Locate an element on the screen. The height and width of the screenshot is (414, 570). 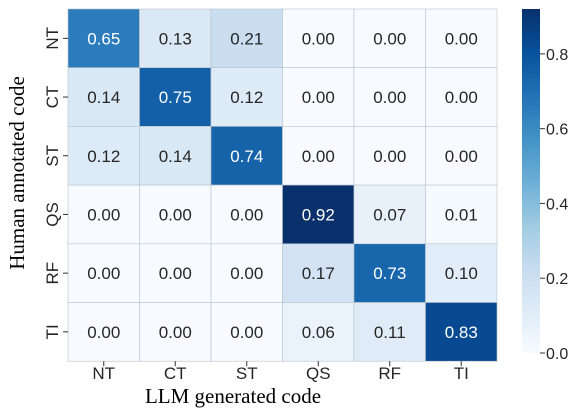
x-tick-label: NT is located at coordinates (103, 373).